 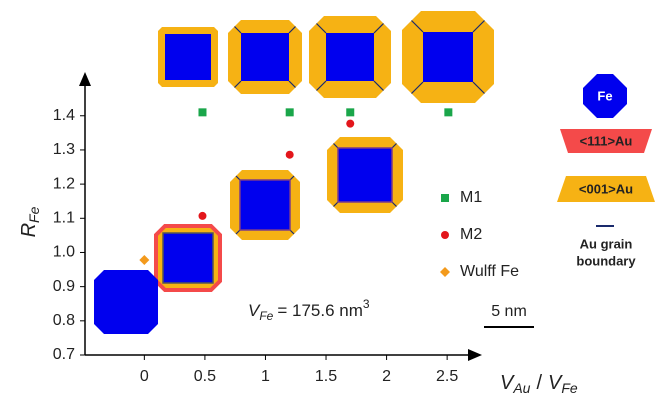 I want to click on legend-boundary-label: boundary, so click(x=606, y=260).